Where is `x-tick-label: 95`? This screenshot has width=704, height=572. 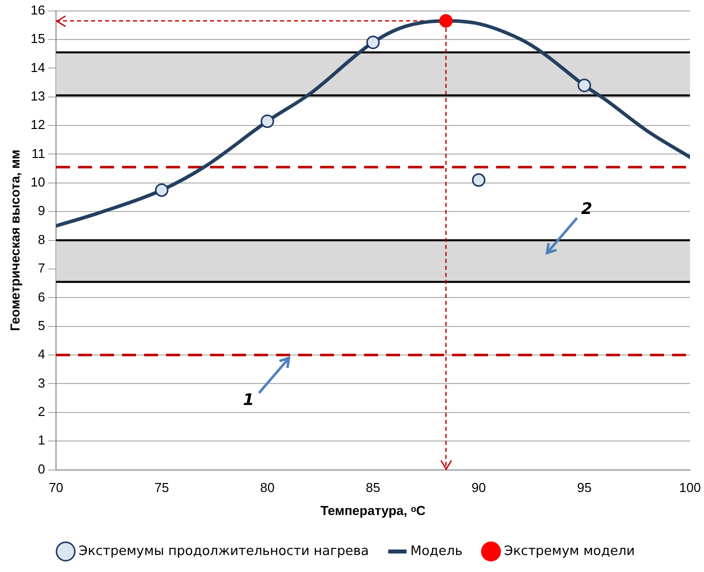 x-tick-label: 95 is located at coordinates (584, 488).